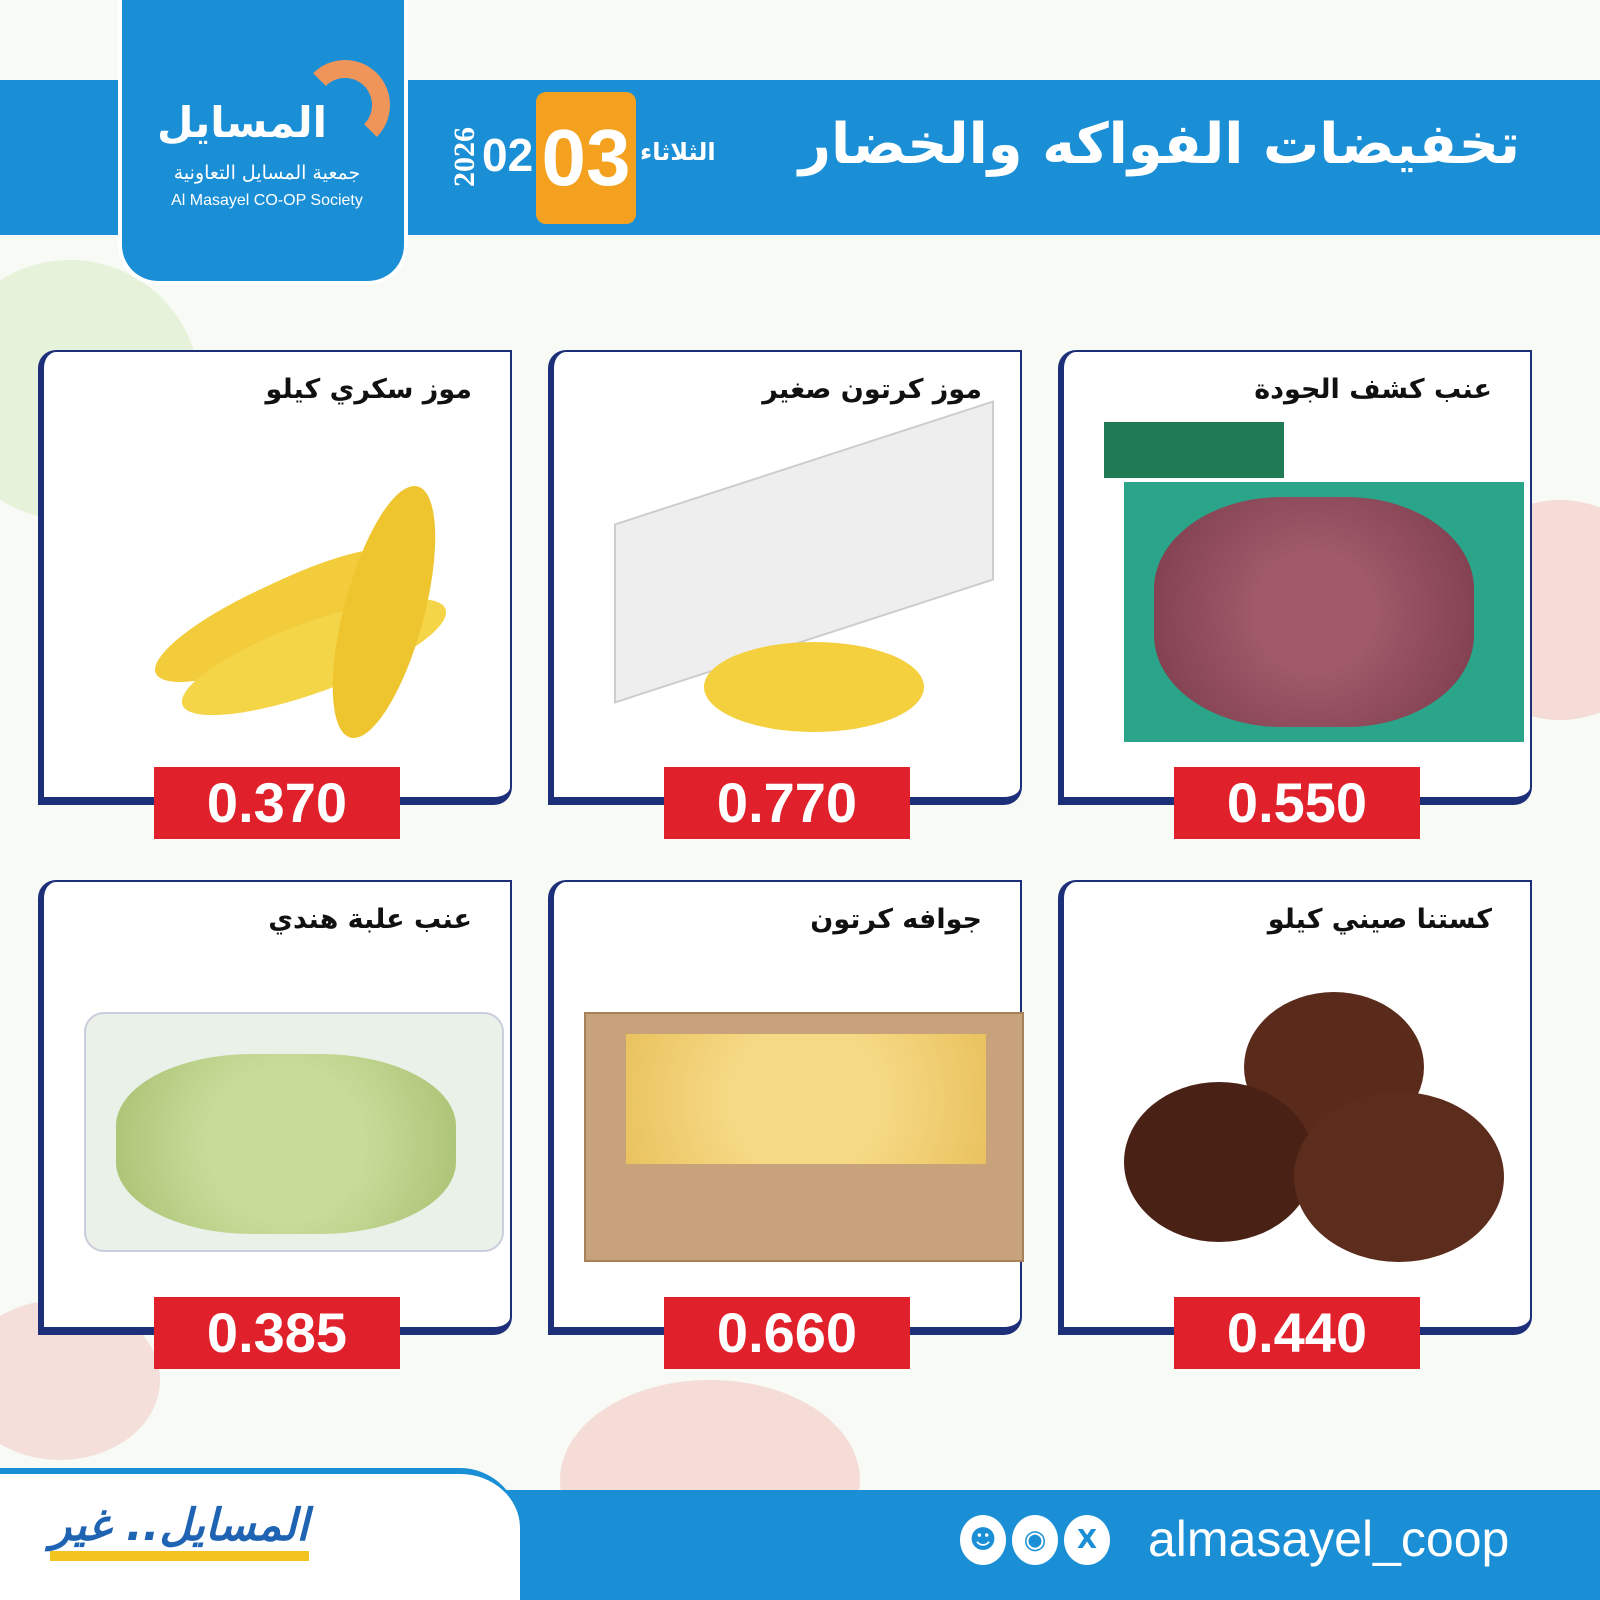  I want to click on product-image-bananas, so click(284, 585).